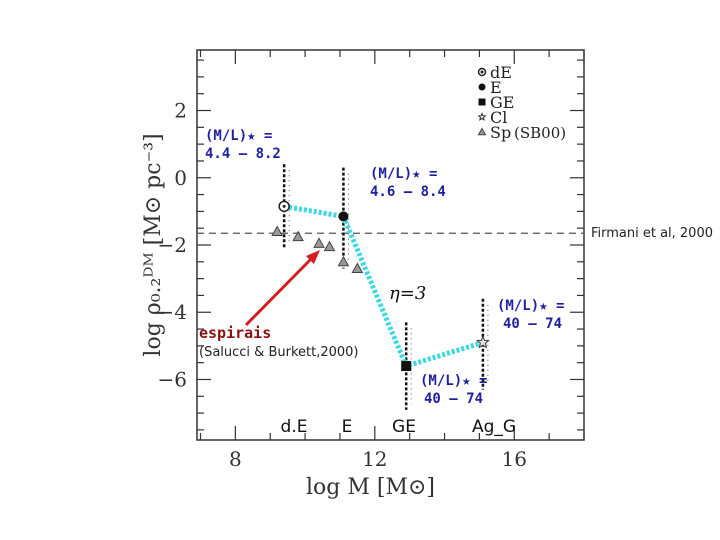  I want to click on spirals-label: espirais, so click(235, 333).